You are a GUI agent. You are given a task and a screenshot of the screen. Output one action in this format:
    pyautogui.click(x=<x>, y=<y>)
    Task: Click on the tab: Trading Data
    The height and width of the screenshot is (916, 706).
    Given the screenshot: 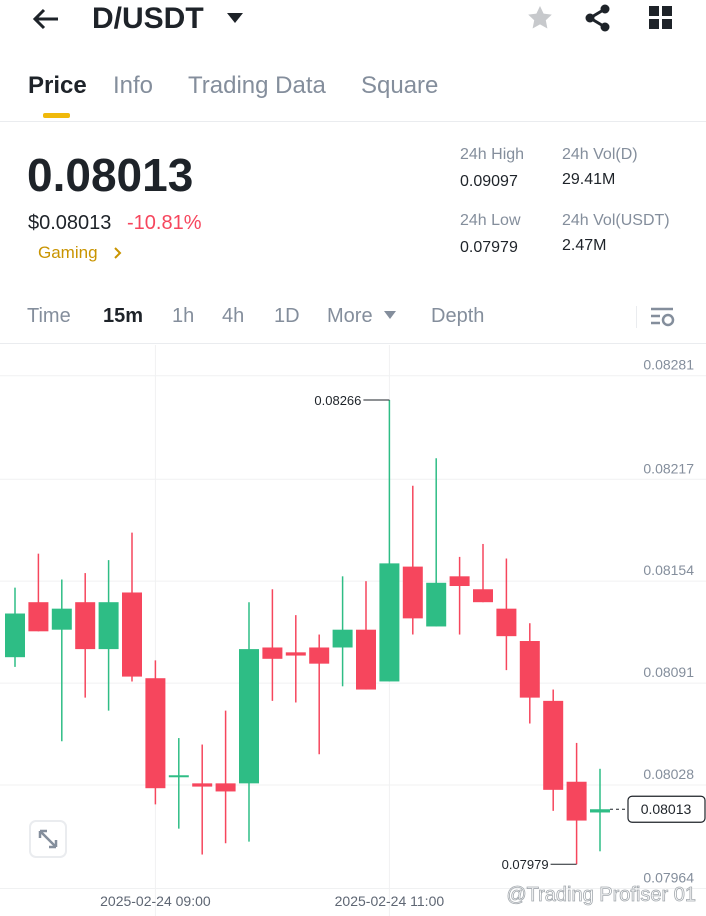 What is the action you would take?
    pyautogui.click(x=257, y=85)
    